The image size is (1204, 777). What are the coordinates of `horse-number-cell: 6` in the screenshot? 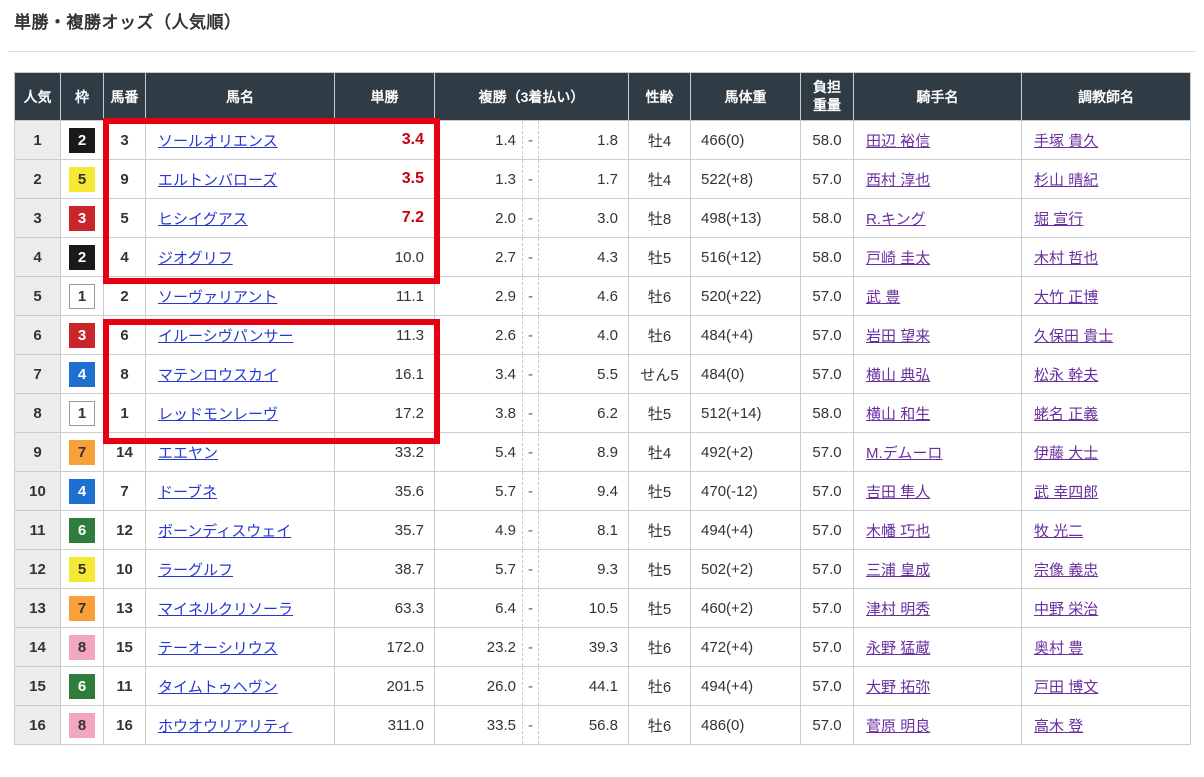 It's located at (124, 335).